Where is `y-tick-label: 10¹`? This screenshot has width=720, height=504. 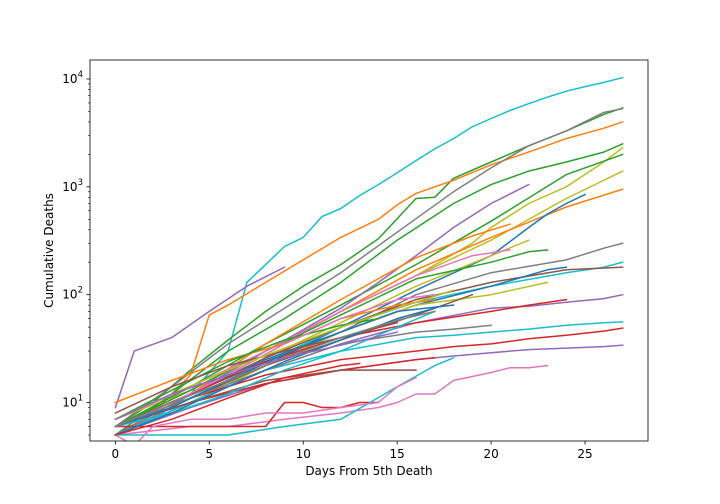
y-tick-label: 10¹ is located at coordinates (72, 402).